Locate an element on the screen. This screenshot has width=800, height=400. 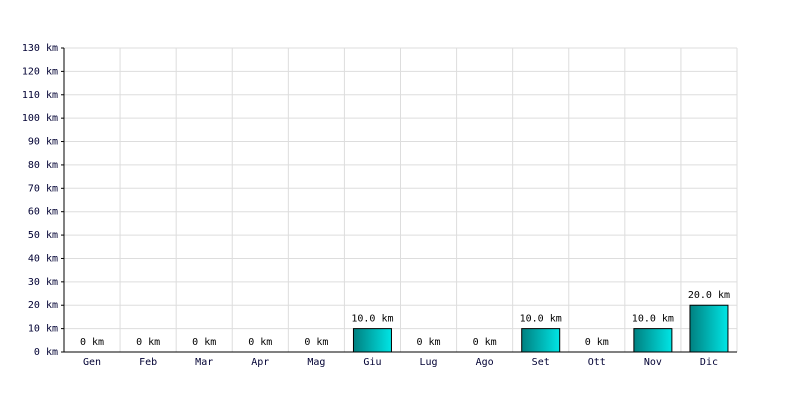
y-tick-label: 70 km is located at coordinates (43, 188).